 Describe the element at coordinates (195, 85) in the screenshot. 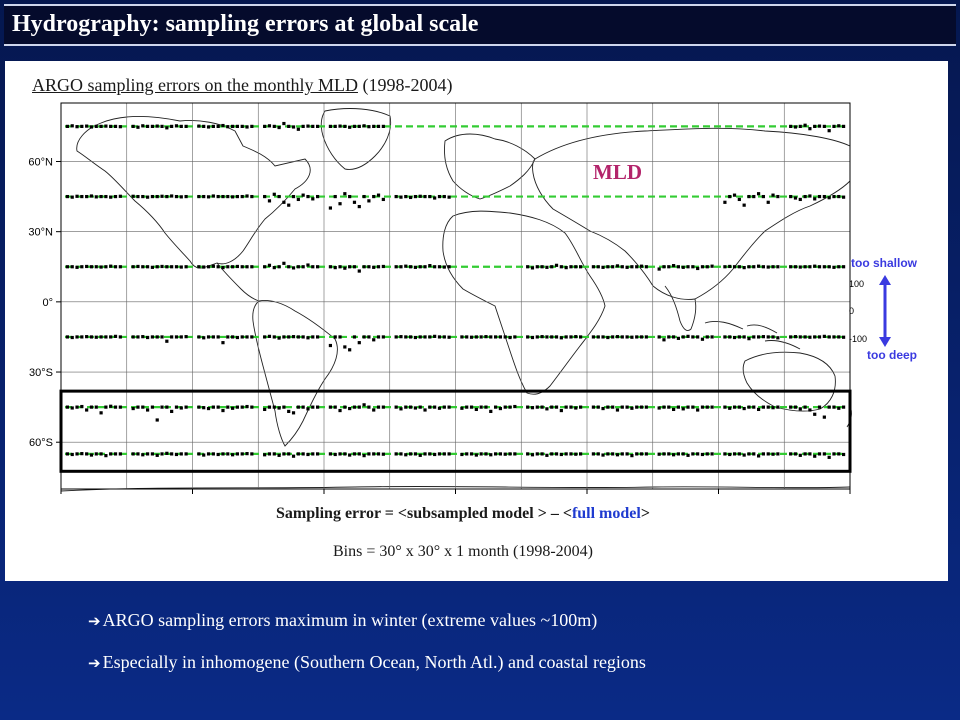

I see `subtitle-underlined: ARGO sampling errors on the monthly MLD` at that location.